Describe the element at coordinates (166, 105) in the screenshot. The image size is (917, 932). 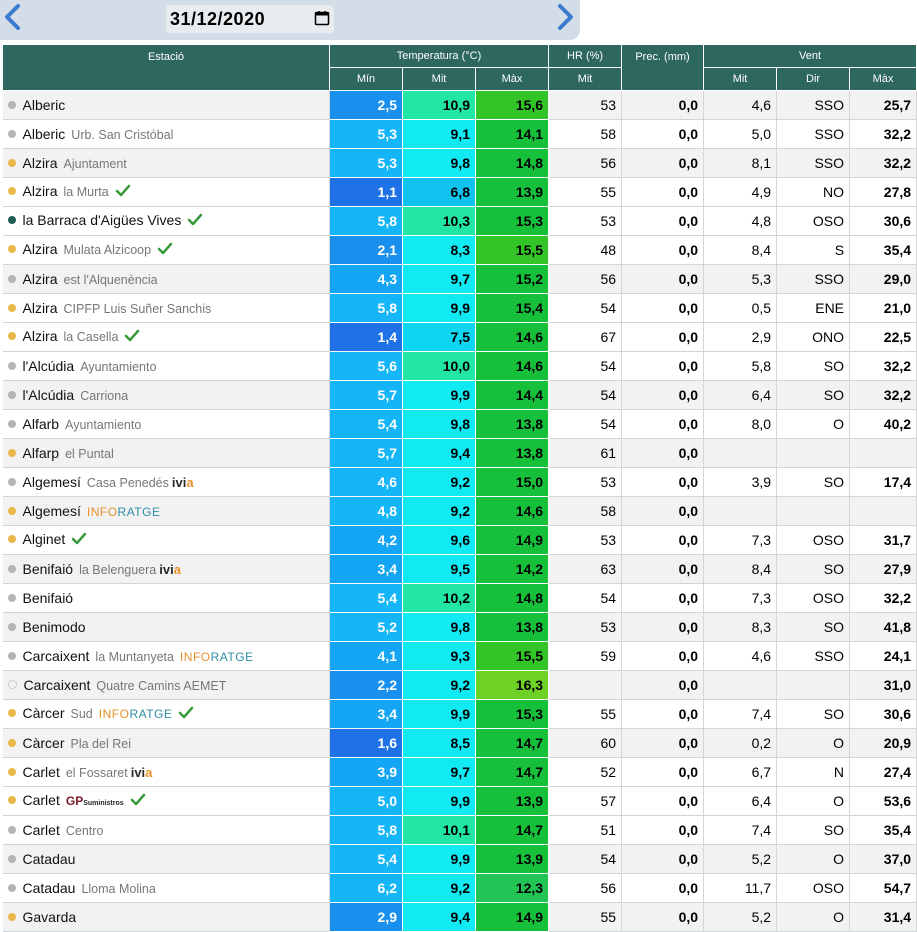
I see `station-cell: Alberic` at that location.